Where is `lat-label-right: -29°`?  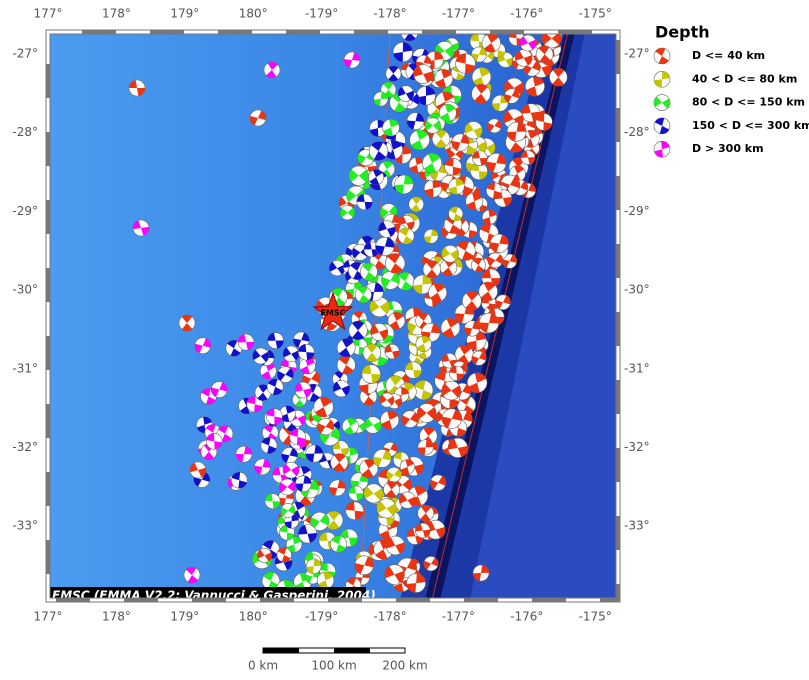 lat-label-right: -29° is located at coordinates (637, 211).